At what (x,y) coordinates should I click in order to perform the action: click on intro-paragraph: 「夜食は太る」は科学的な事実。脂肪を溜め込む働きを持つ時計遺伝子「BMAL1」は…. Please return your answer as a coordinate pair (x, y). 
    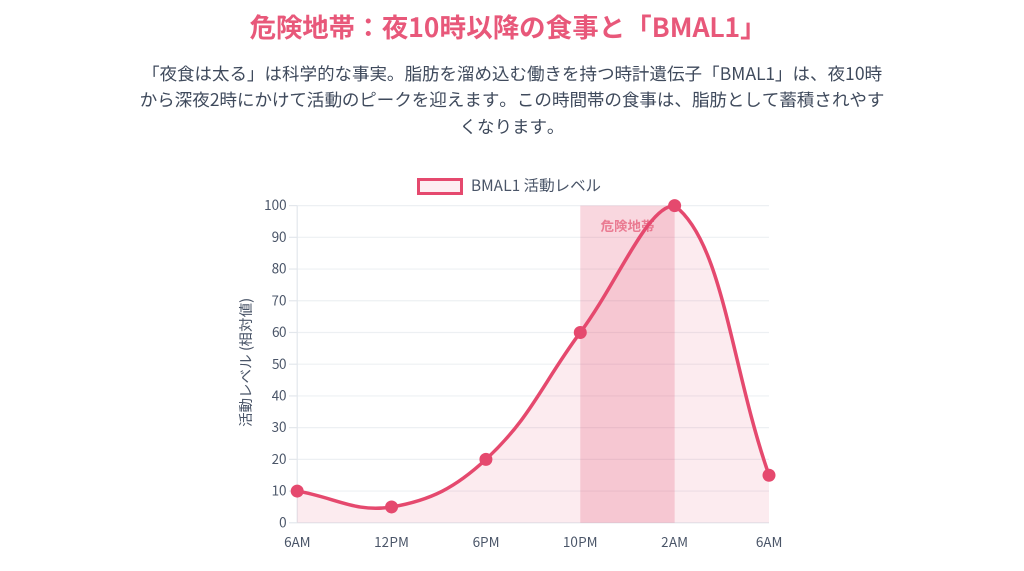
    Looking at the image, I should click on (512, 99).